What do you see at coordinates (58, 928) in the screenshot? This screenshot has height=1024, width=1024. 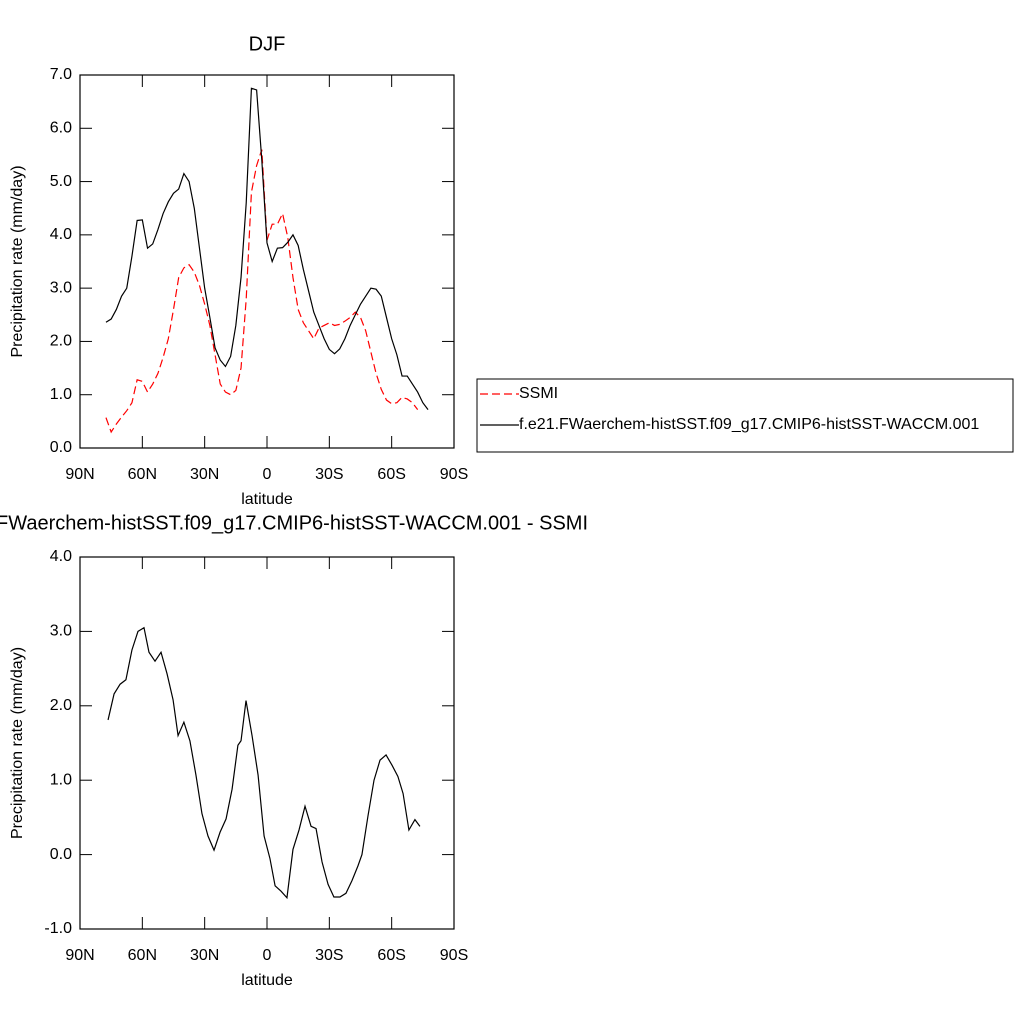 I see `y-tick-label: -1.0` at bounding box center [58, 928].